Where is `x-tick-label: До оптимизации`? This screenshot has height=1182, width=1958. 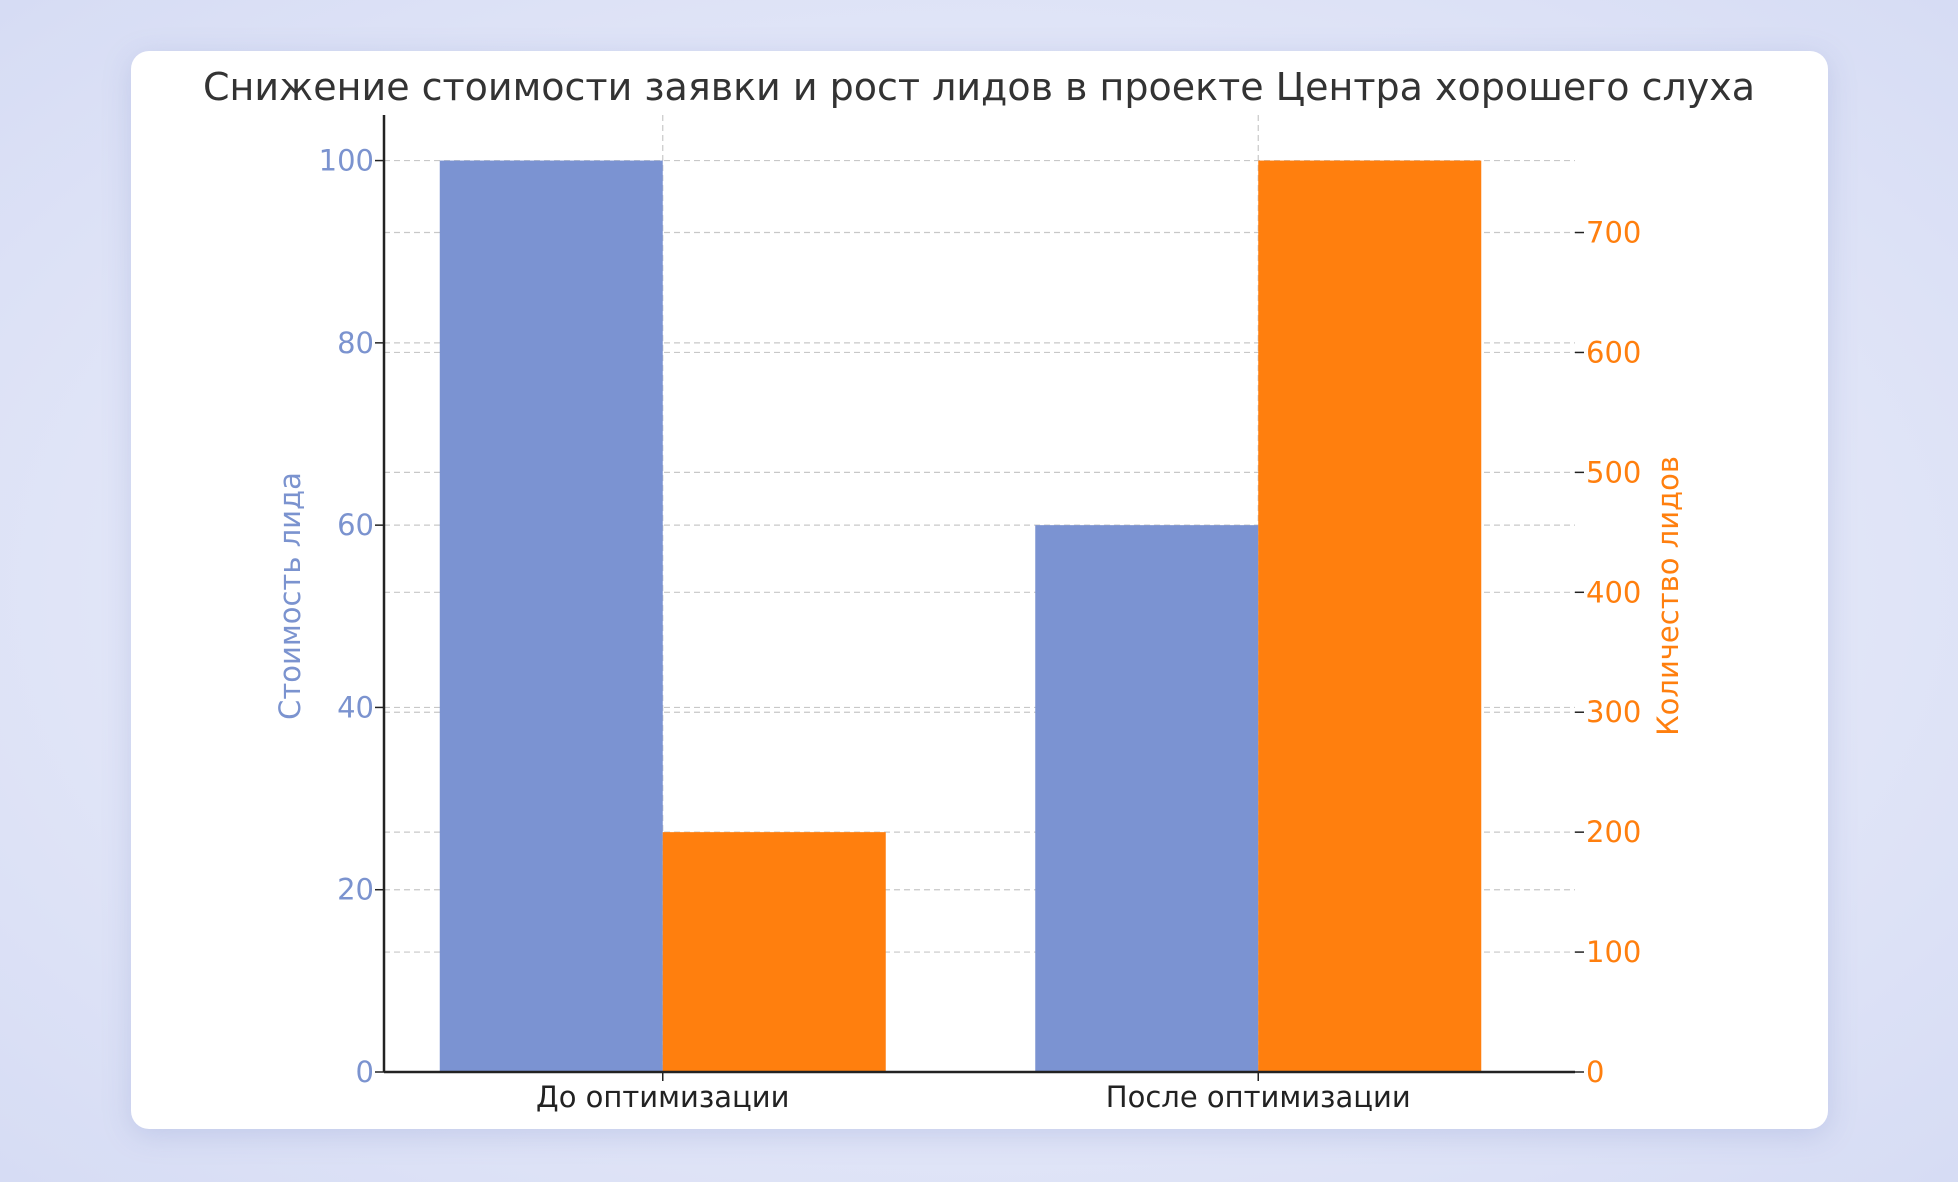 x-tick-label: До оптимизации is located at coordinates (662, 1097).